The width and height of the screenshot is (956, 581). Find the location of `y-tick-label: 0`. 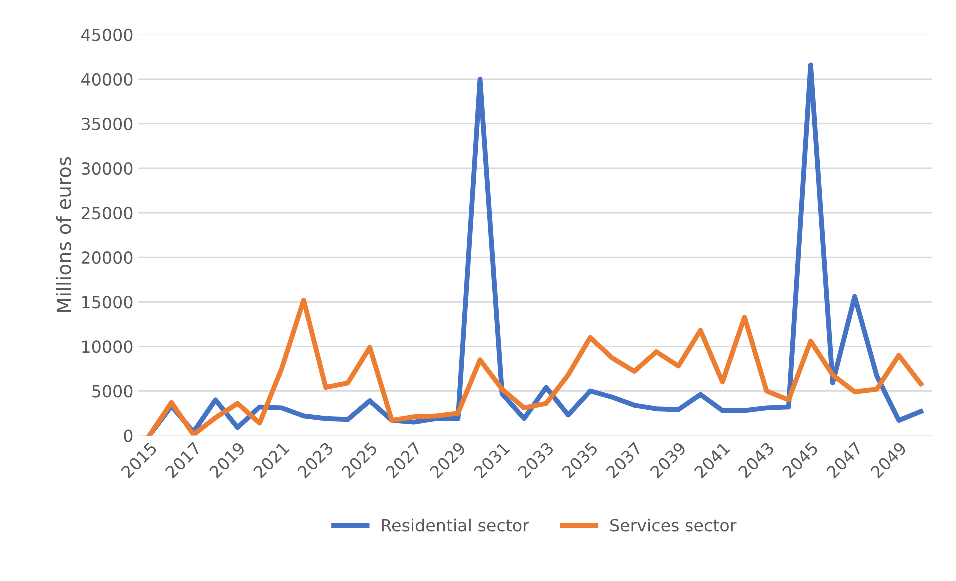

y-tick-label: 0 is located at coordinates (128, 436).